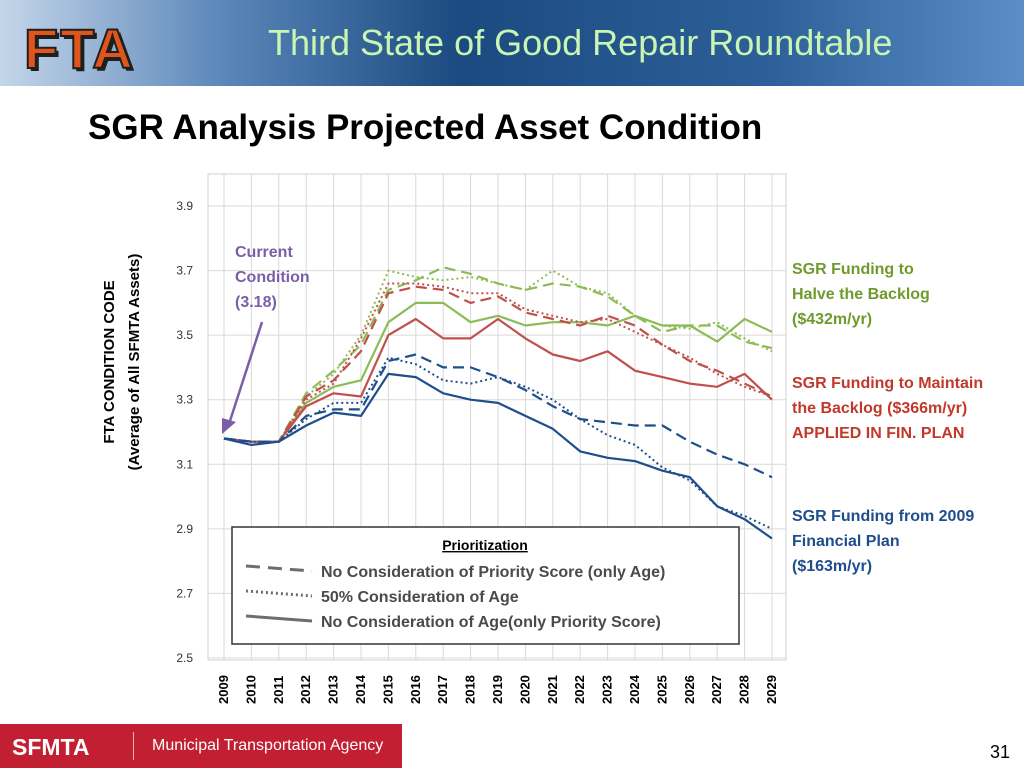  I want to click on annotation-text-line: Current, so click(264, 252).